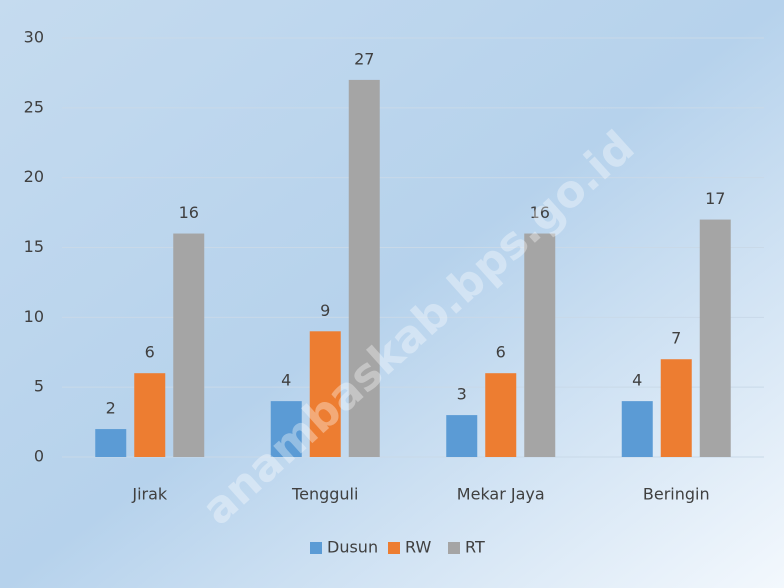  Describe the element at coordinates (39, 386) in the screenshot. I see `y-tick-label: 5` at that location.